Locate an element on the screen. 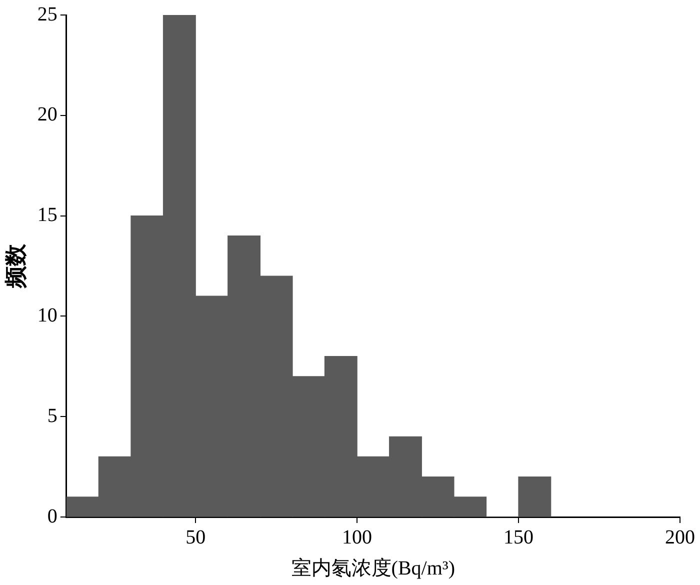 This screenshot has height=585, width=700. y-tick-label: 0 is located at coordinates (52, 516).